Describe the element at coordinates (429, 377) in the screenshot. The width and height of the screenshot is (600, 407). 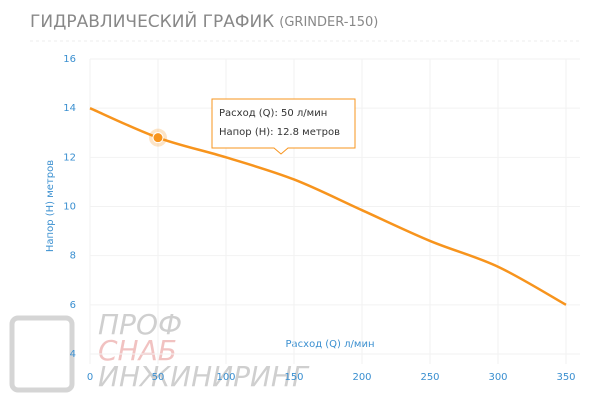
I see `x-tick-label: 250` at that location.